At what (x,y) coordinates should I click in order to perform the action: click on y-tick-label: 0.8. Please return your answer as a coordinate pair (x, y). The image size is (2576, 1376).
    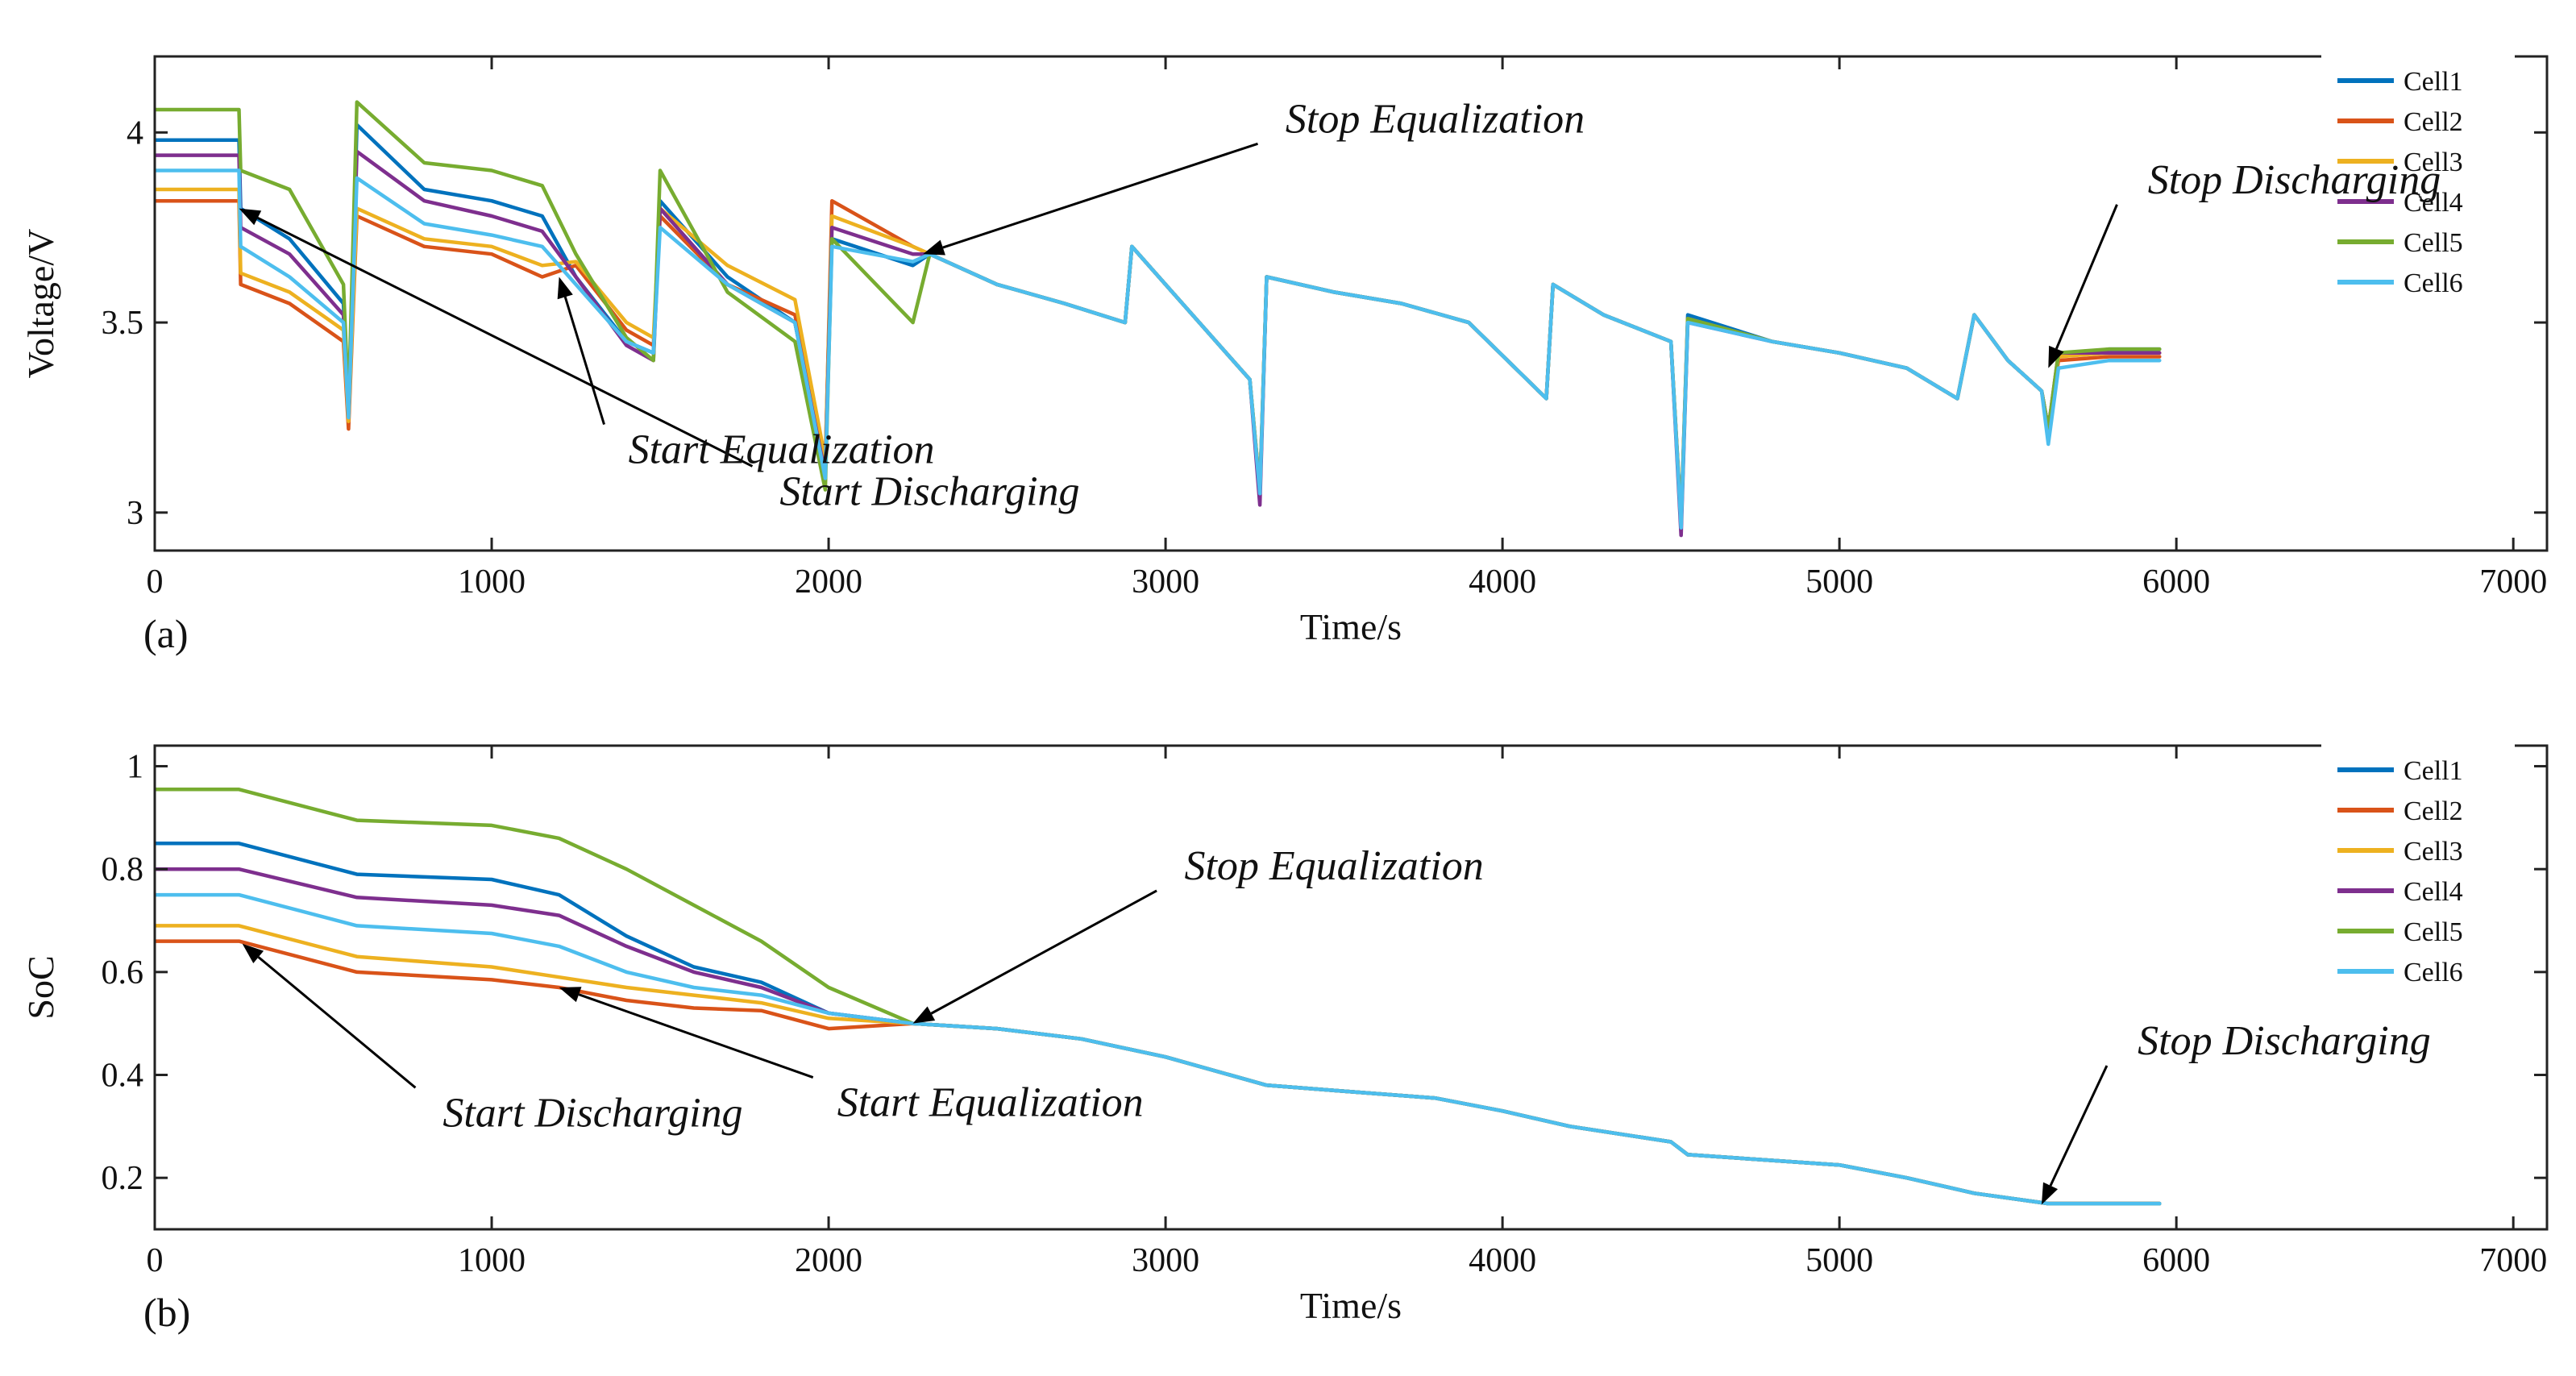
    Looking at the image, I should click on (123, 869).